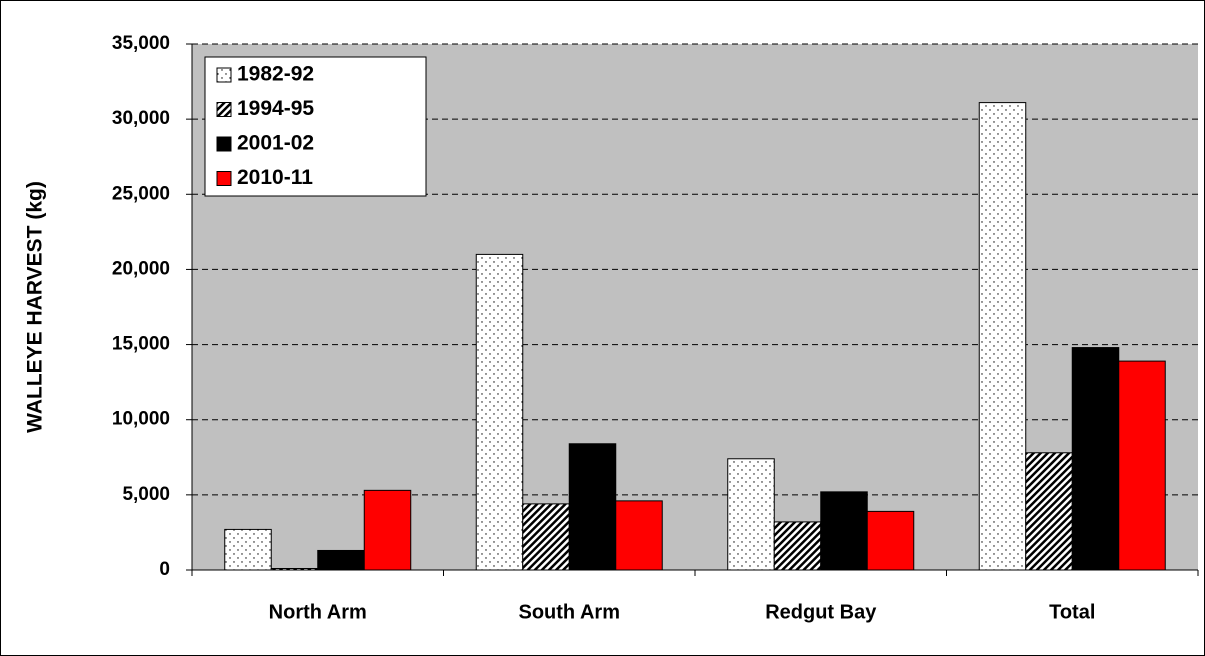 This screenshot has width=1205, height=656. Describe the element at coordinates (315, 126) in the screenshot. I see `legend-box` at that location.